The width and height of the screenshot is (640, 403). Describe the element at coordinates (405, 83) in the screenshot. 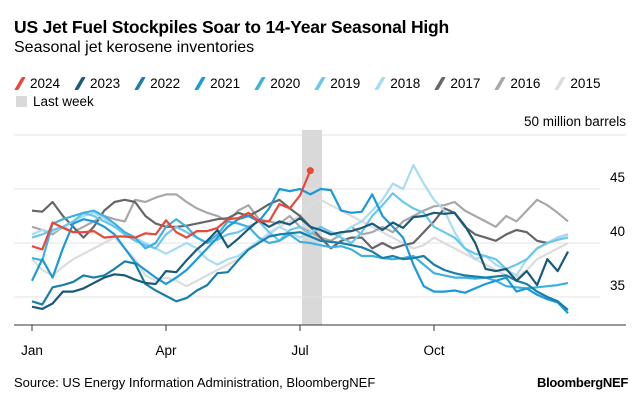

I see `legend-label: 2018` at that location.